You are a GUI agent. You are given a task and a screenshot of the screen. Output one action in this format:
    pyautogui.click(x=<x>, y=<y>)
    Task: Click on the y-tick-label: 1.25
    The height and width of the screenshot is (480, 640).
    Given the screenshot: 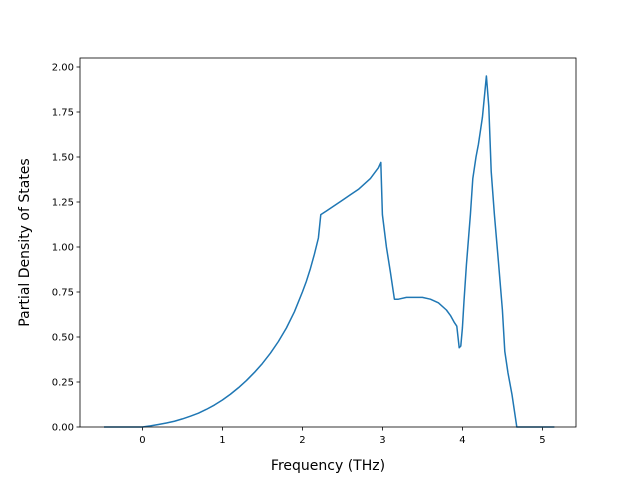 What is the action you would take?
    pyautogui.click(x=63, y=203)
    